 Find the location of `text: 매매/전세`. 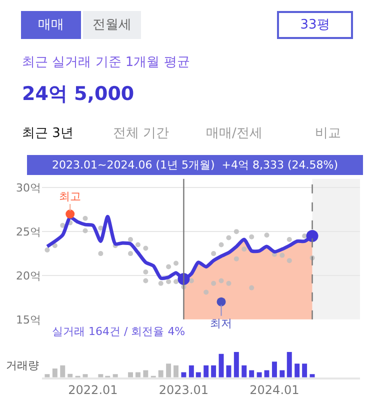

text: 매매/전세 is located at coordinates (234, 133).